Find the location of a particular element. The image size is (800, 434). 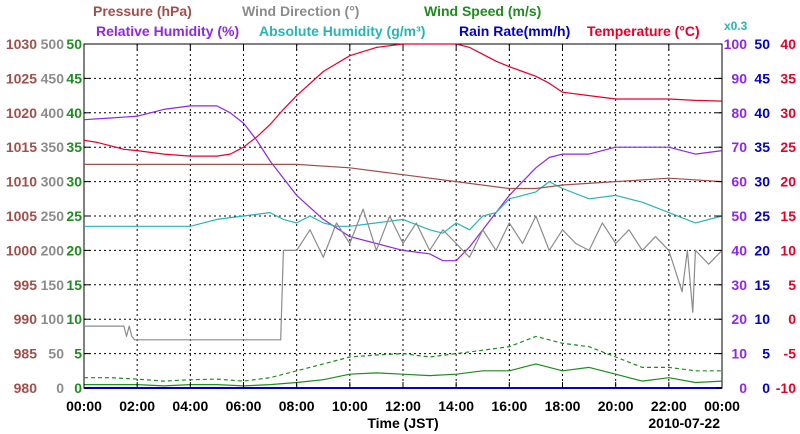

relative-humidity-axis-tick-label: 40 is located at coordinates (739, 250).